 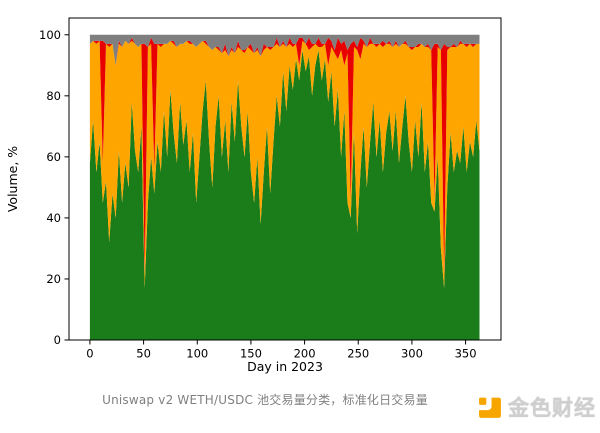 I want to click on y-tick-label: 40, so click(x=53, y=218).